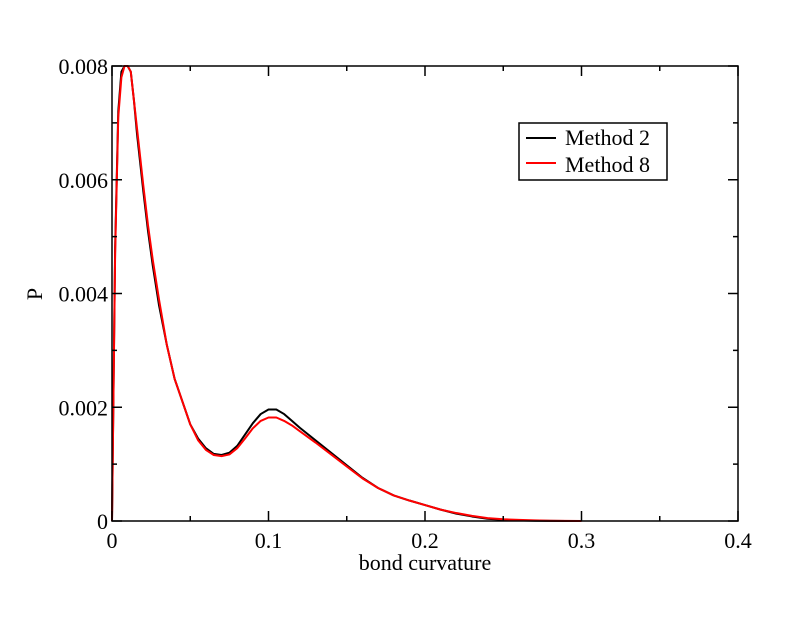 The height and width of the screenshot is (617, 792). I want to click on x-axis-label: bond curvature, so click(425, 562).